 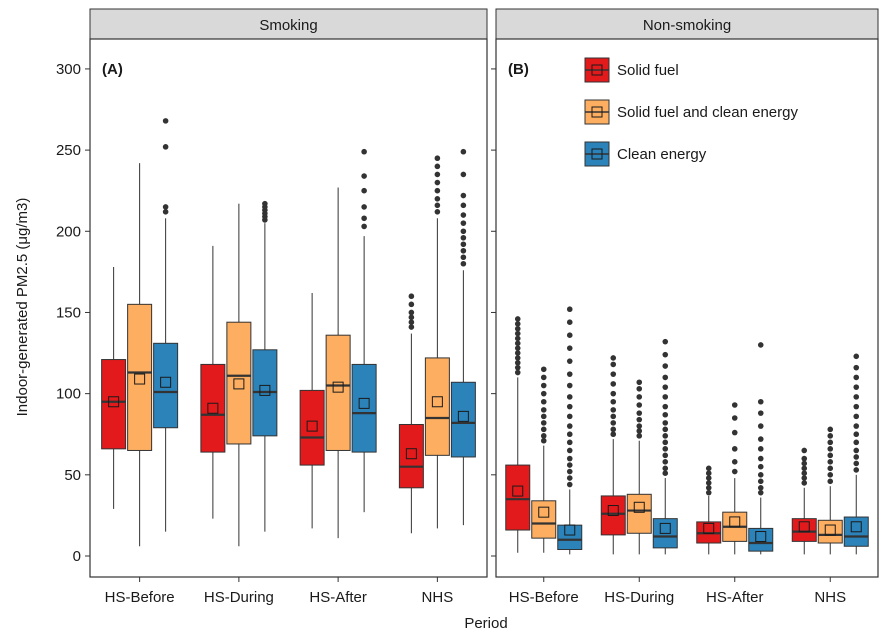 I want to click on x-tick-label: HS-During, so click(x=639, y=597).